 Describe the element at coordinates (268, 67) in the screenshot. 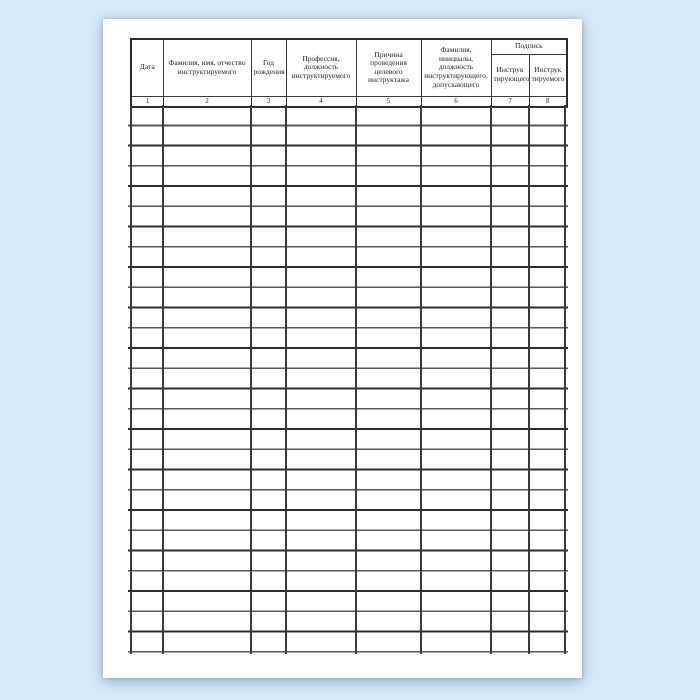

I see `col-header-birth-year: Год рождения` at that location.